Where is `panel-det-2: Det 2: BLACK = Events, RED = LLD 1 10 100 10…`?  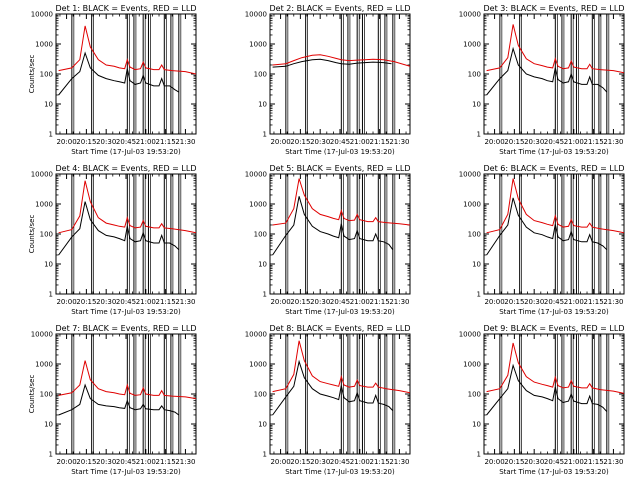 panel-det-2: Det 2: BLACK = Events, RED = LLD 1 10 100 10… is located at coordinates (328, 80).